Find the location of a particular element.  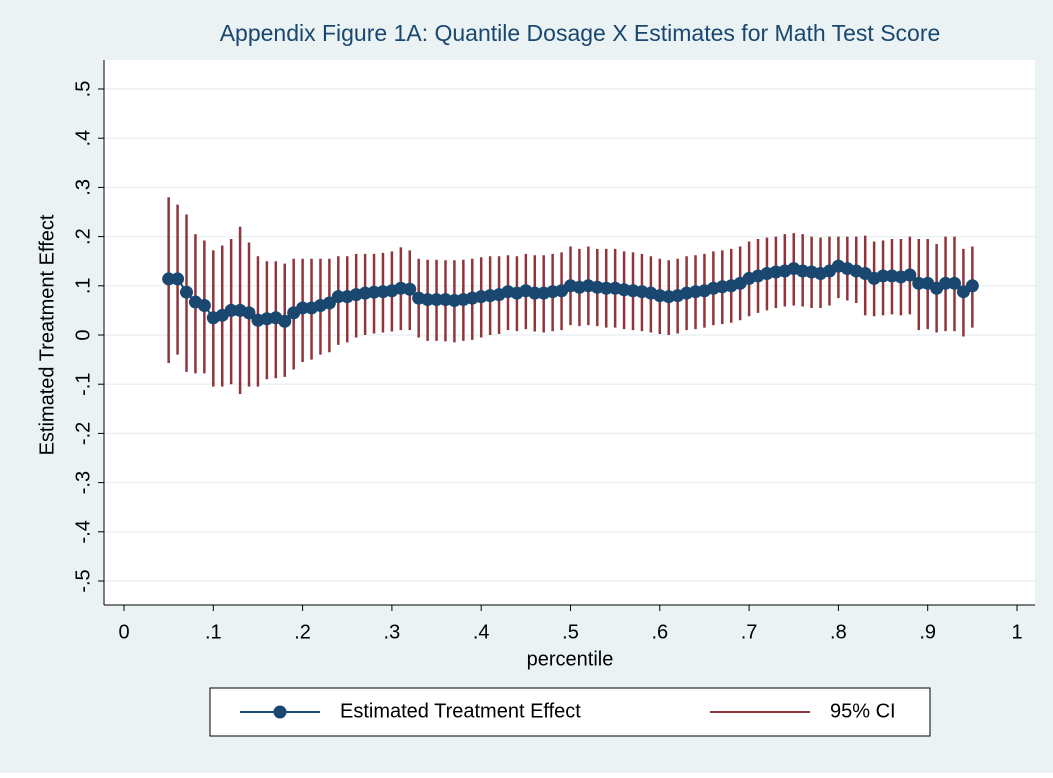

x-axis-title: percentile is located at coordinates (570, 659).